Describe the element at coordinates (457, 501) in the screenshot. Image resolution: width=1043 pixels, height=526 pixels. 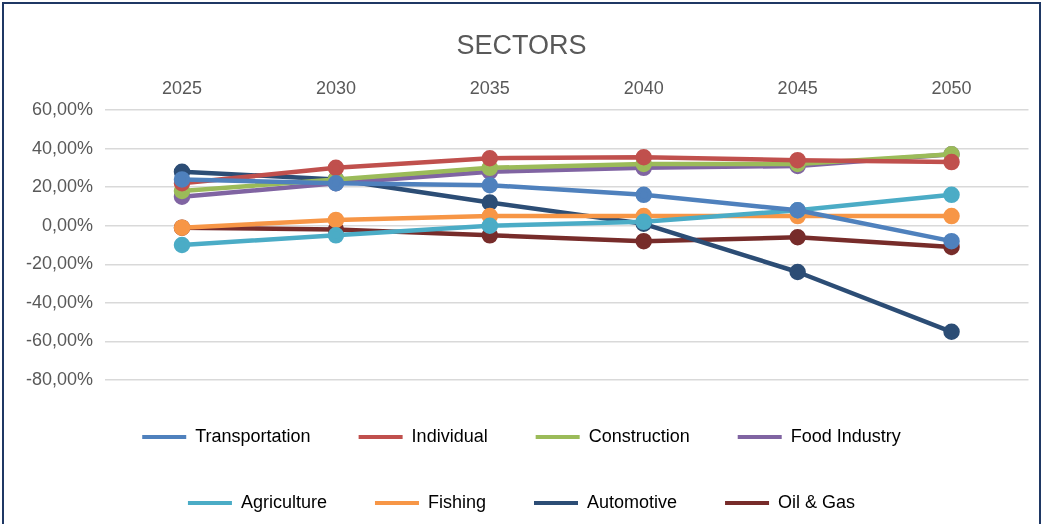
I see `legend-label: Fishing` at that location.